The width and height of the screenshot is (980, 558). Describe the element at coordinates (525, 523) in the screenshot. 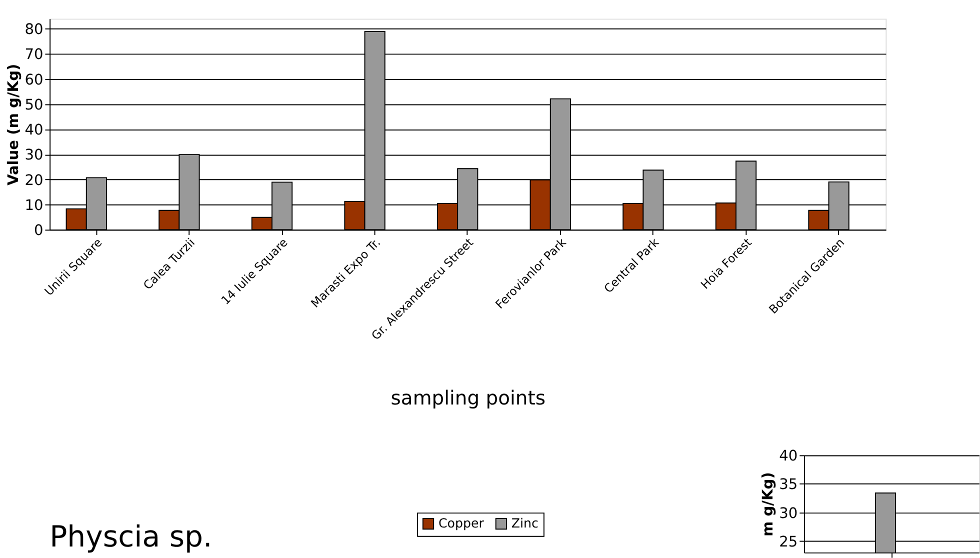

I see `legend-label: Zinc` at that location.